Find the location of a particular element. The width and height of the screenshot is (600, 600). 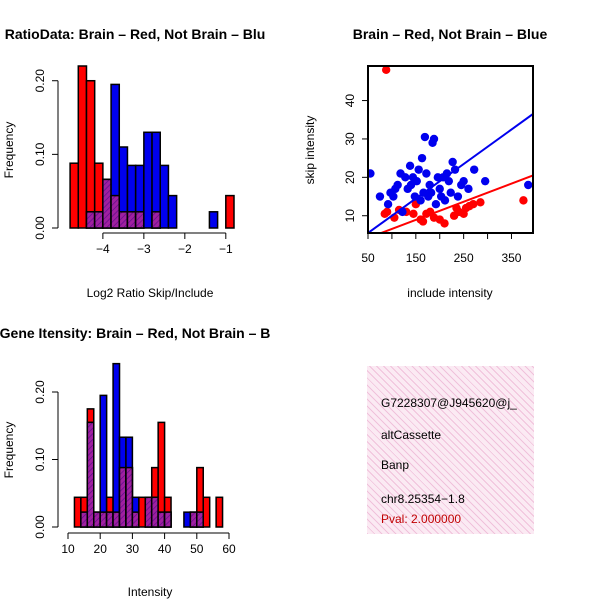

scatter-x-tick-label: 350 is located at coordinates (511, 258).